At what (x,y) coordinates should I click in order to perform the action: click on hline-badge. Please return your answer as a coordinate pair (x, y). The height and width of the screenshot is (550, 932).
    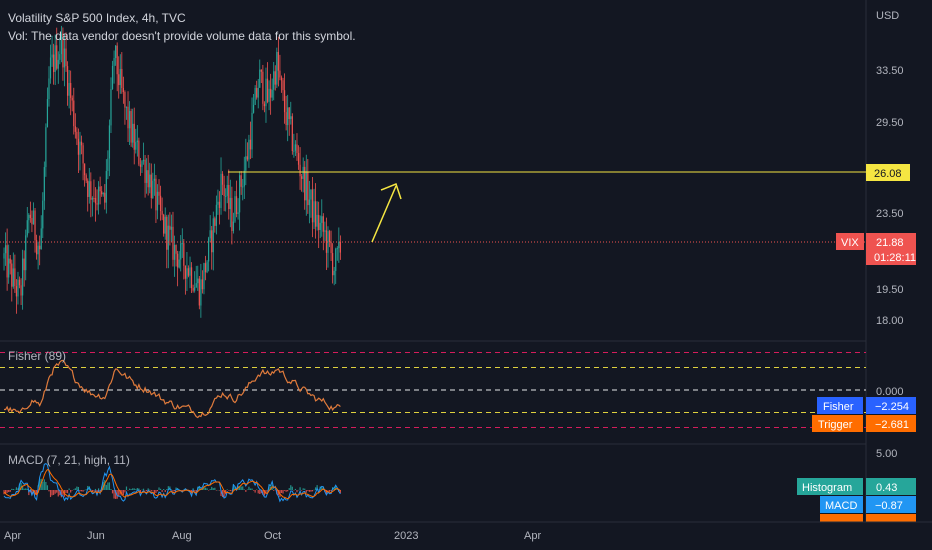
    Looking at the image, I should click on (888, 172).